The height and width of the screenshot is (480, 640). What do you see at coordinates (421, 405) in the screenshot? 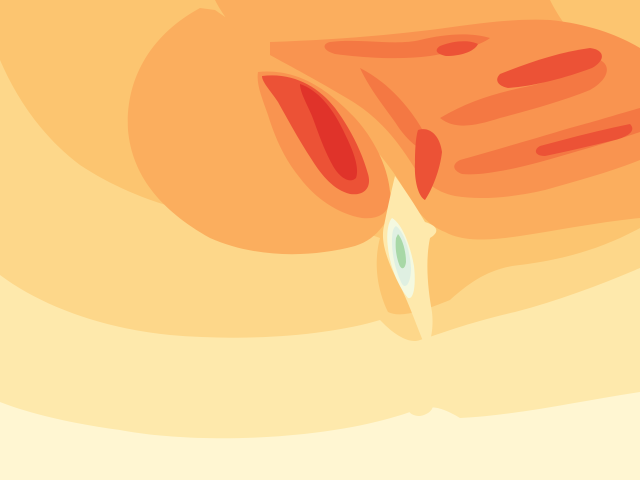
I see `coast-inlet` at bounding box center [421, 405].